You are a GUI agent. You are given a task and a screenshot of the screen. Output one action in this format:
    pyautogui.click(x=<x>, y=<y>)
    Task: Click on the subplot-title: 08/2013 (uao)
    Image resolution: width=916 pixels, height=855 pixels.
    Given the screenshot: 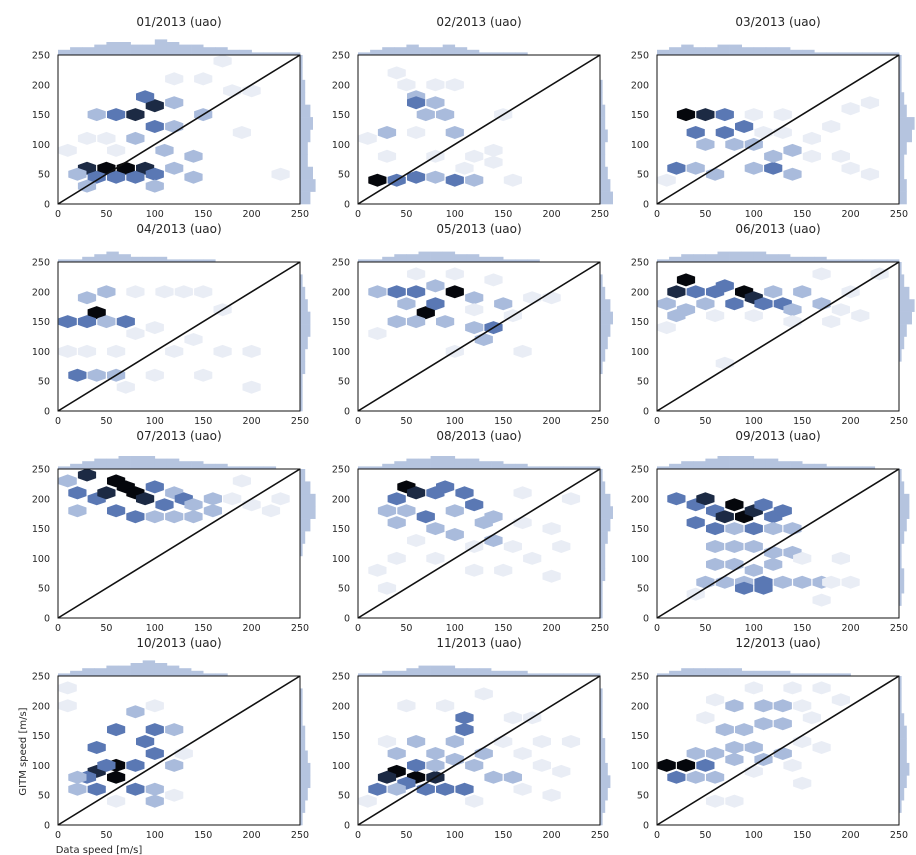 What is the action you would take?
    pyautogui.click(x=478, y=436)
    